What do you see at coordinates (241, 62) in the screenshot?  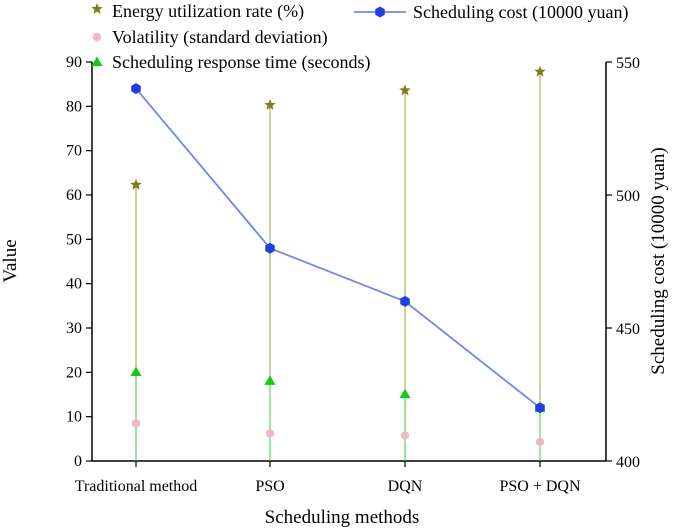 I see `legend-response-label: Scheduling response time (seconds)` at bounding box center [241, 62].